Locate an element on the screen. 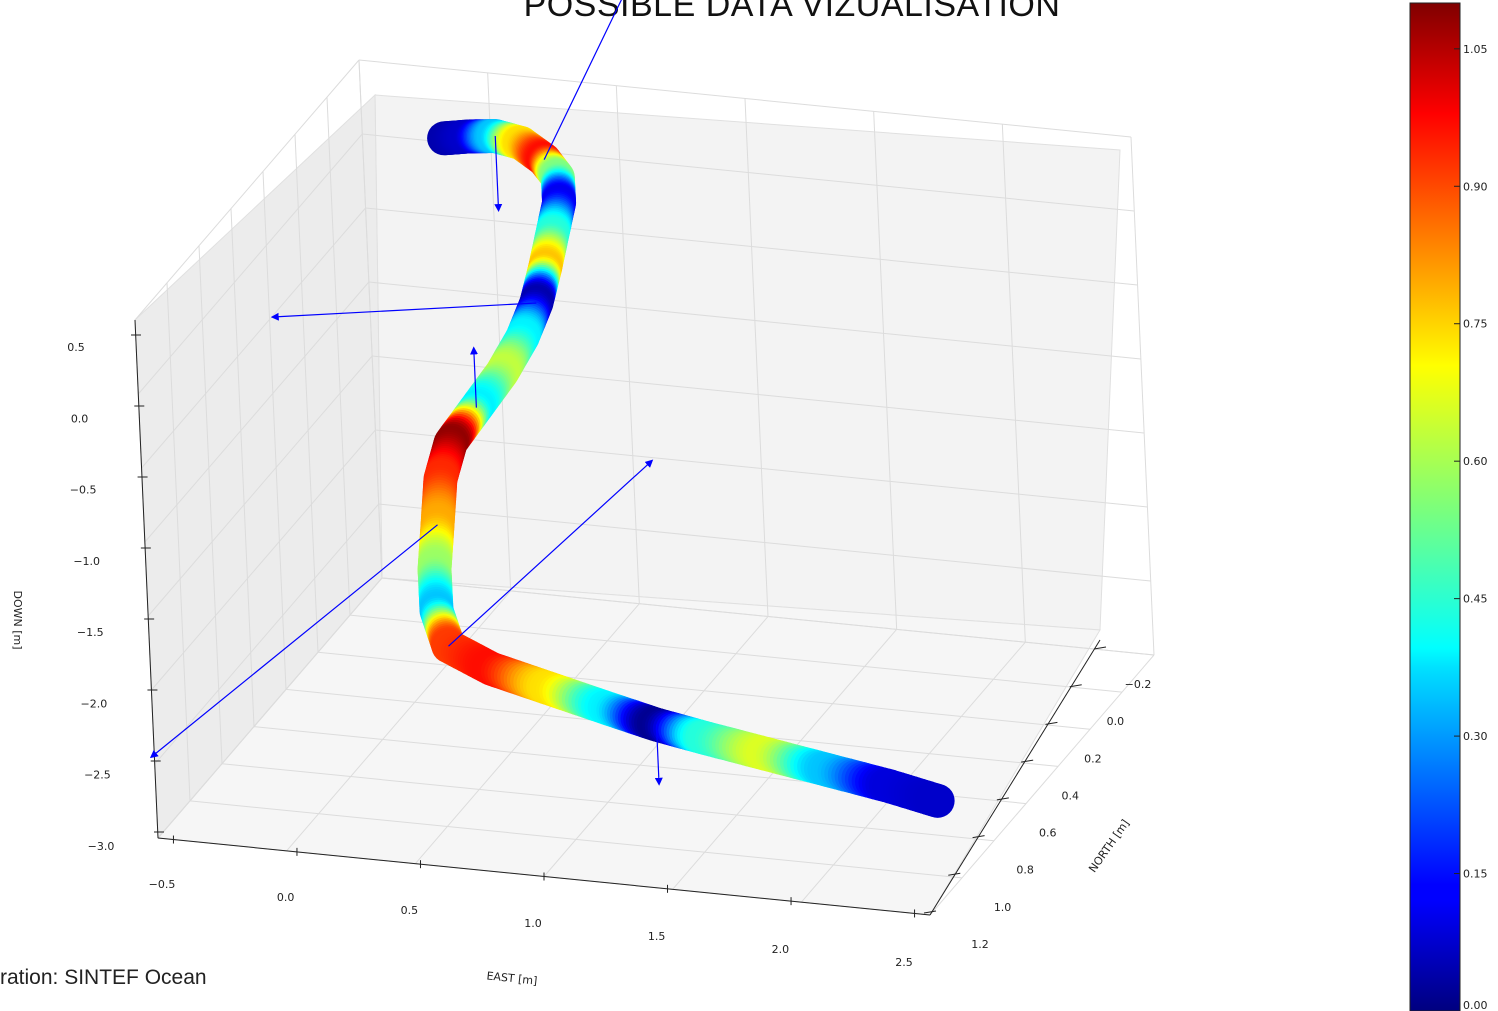 This screenshot has height=1011, width=1498. y-tick-label: 1.2 is located at coordinates (980, 944).